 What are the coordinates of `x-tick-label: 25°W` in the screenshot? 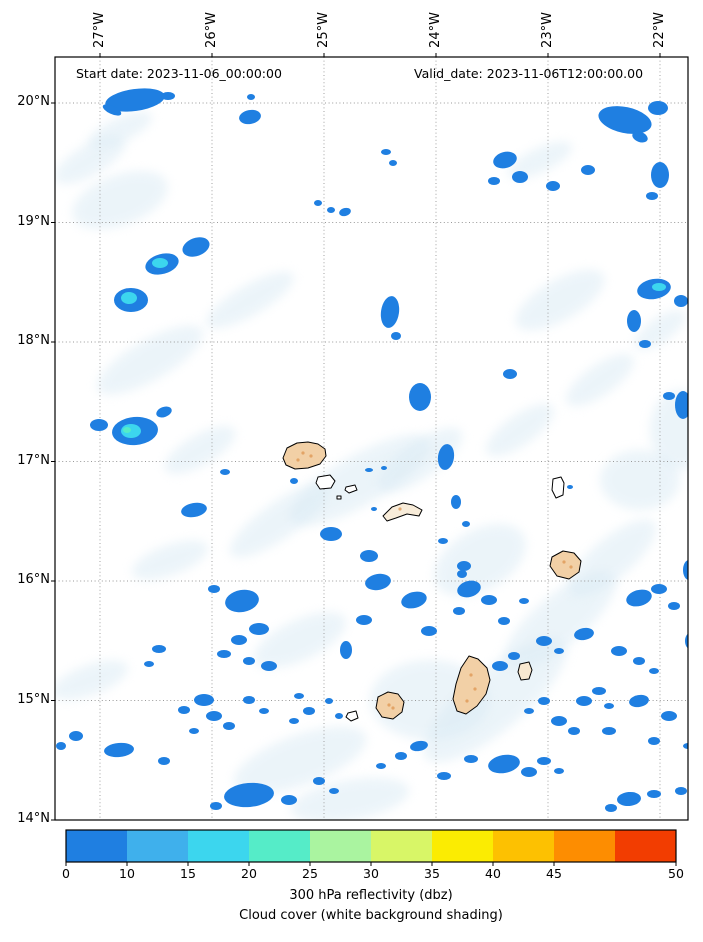 It's located at (323, 30).